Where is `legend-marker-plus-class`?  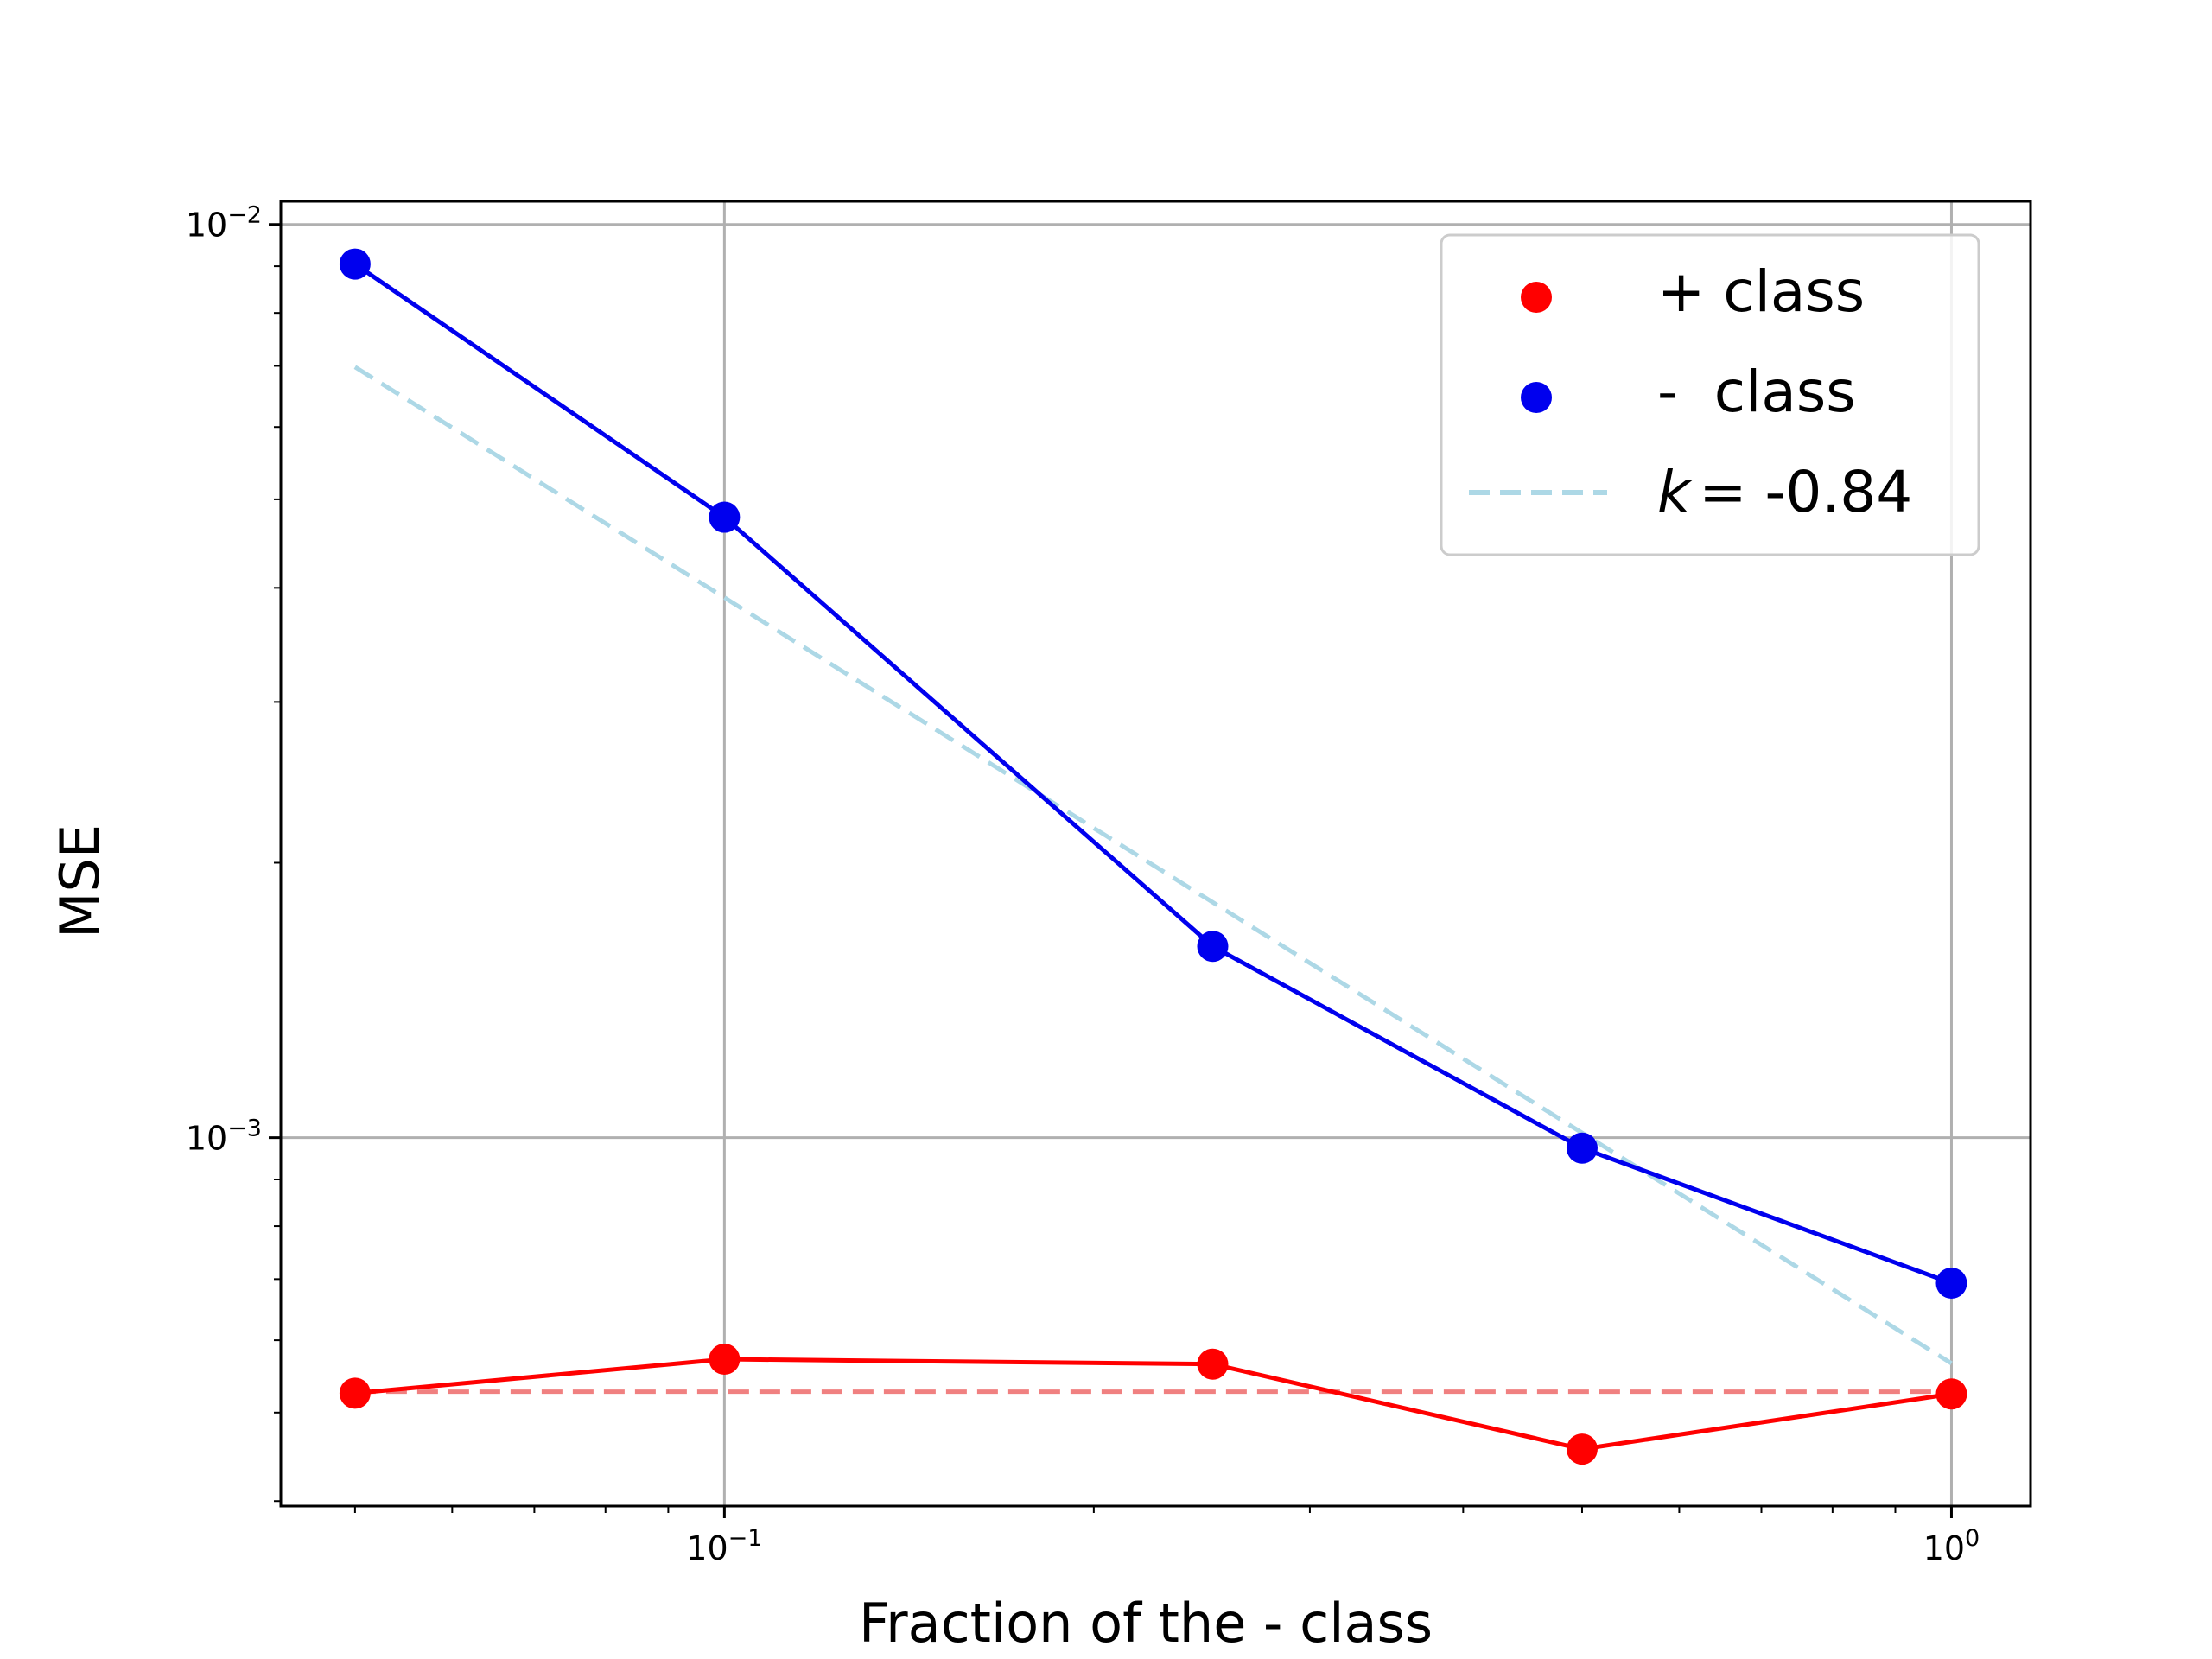 legend-marker-plus-class is located at coordinates (1536, 297).